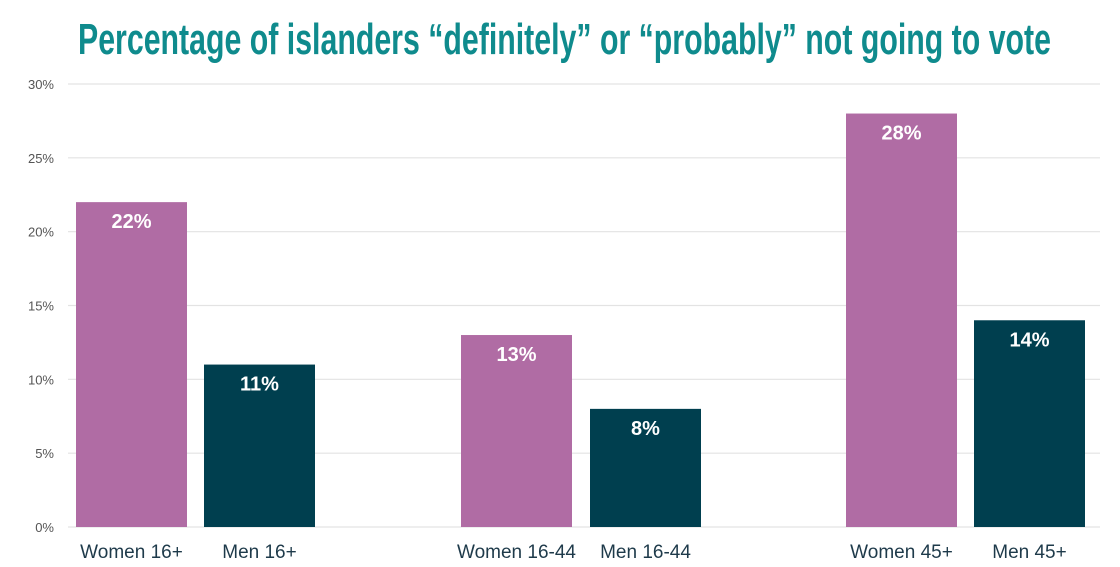 This screenshot has height=567, width=1120. Describe the element at coordinates (131, 552) in the screenshot. I see `x-tick-label: Women 16+` at that location.